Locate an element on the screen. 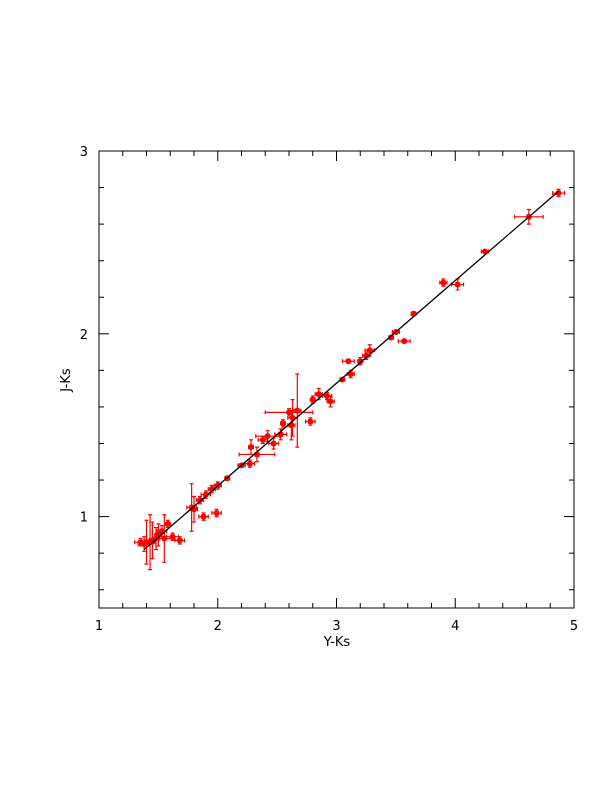 The width and height of the screenshot is (598, 799). y-tick-label: 3 is located at coordinates (84, 152).